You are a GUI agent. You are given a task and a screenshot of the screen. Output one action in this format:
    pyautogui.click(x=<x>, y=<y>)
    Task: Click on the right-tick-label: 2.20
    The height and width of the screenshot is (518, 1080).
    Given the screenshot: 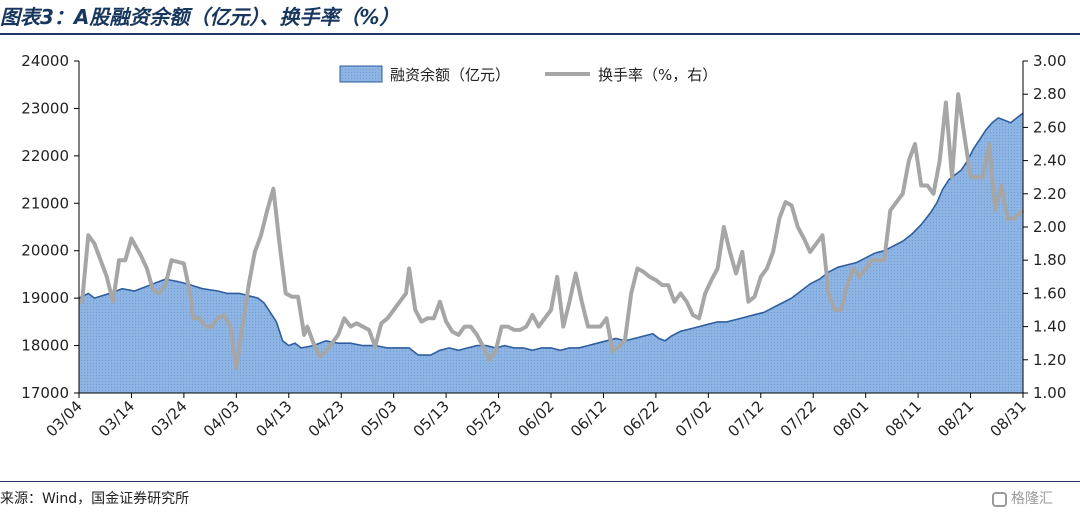 What is the action you would take?
    pyautogui.click(x=1049, y=194)
    